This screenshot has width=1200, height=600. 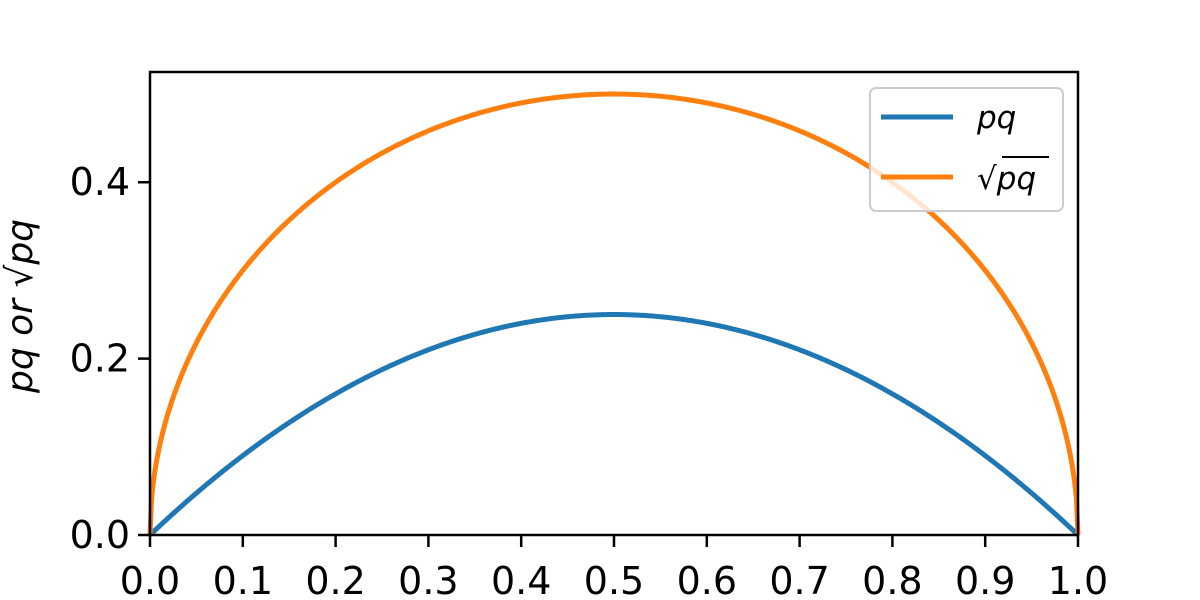 What do you see at coordinates (335, 579) in the screenshot?
I see `x-tick-label: 0.2` at bounding box center [335, 579].